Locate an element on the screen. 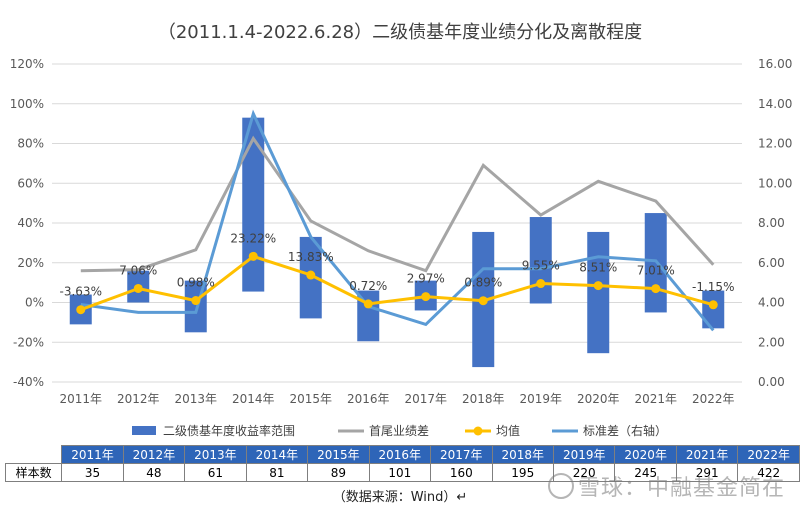 The width and height of the screenshot is (800, 509). x-tick-label: 2012年 is located at coordinates (138, 399).